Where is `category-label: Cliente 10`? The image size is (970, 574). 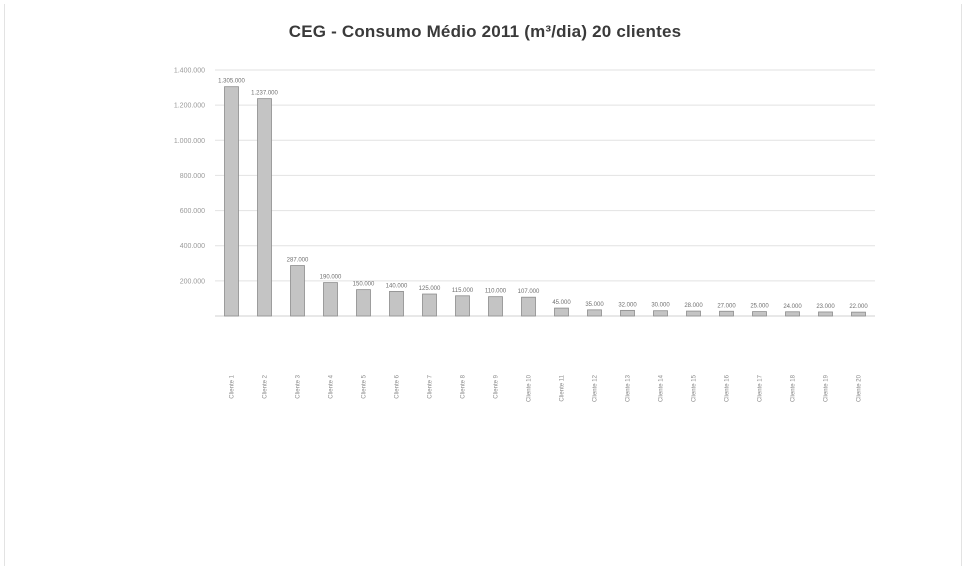 category-label: Cliente 10 is located at coordinates (530, 388).